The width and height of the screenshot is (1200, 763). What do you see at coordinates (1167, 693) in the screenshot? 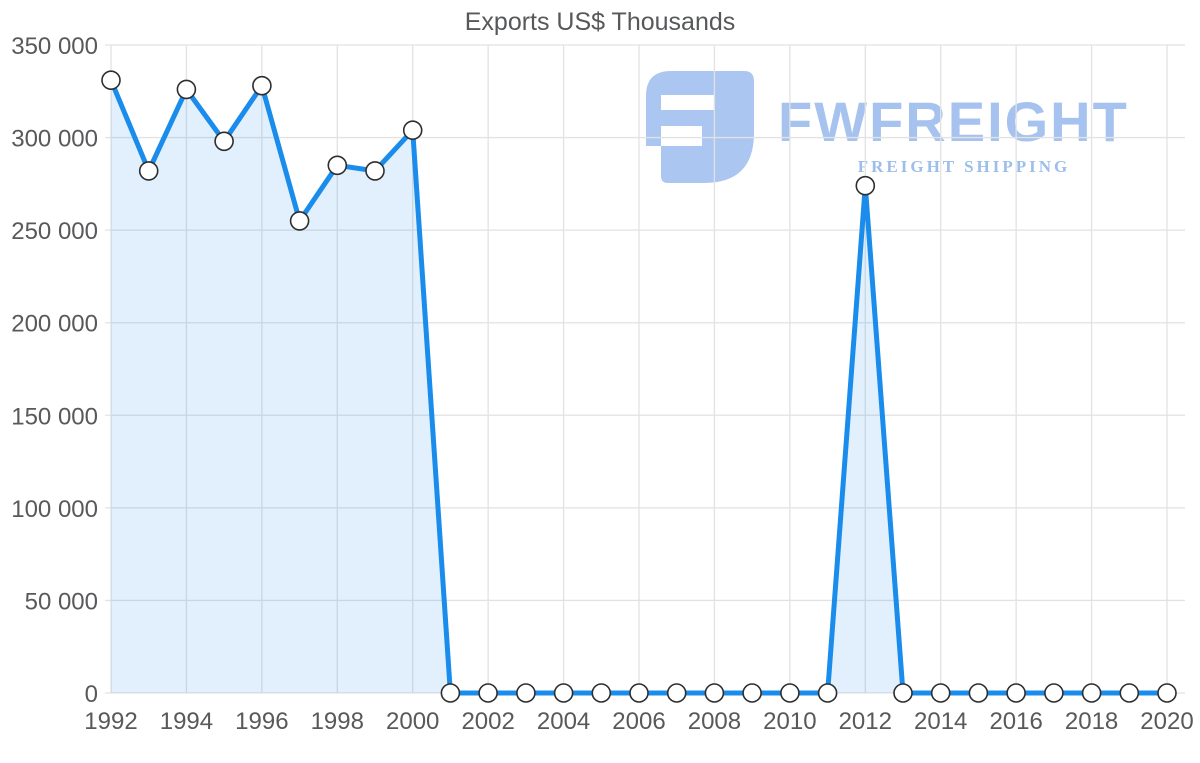
I see `data-point-2020` at bounding box center [1167, 693].